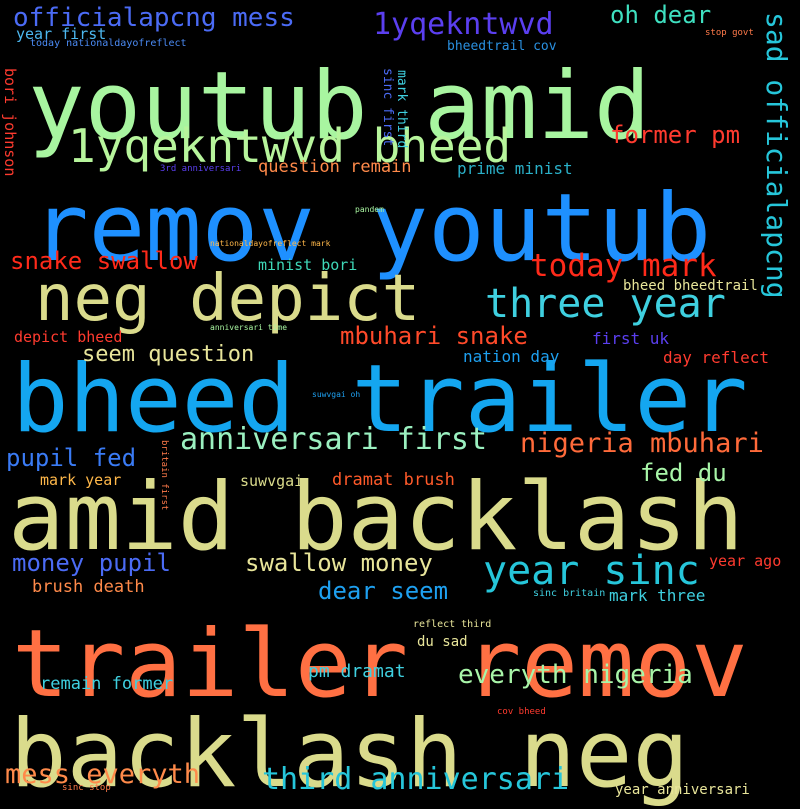  What do you see at coordinates (376, 517) in the screenshot?
I see `word-amid-backlash: amid backlash` at bounding box center [376, 517].